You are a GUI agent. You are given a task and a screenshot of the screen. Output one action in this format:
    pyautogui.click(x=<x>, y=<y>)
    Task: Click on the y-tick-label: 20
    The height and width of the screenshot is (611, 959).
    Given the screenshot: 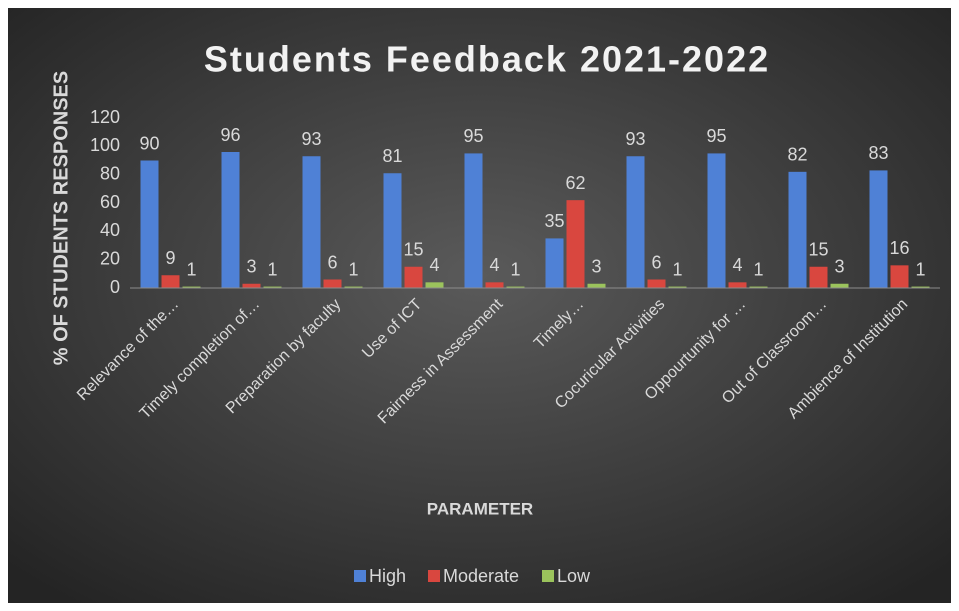 What is the action you would take?
    pyautogui.click(x=110, y=258)
    